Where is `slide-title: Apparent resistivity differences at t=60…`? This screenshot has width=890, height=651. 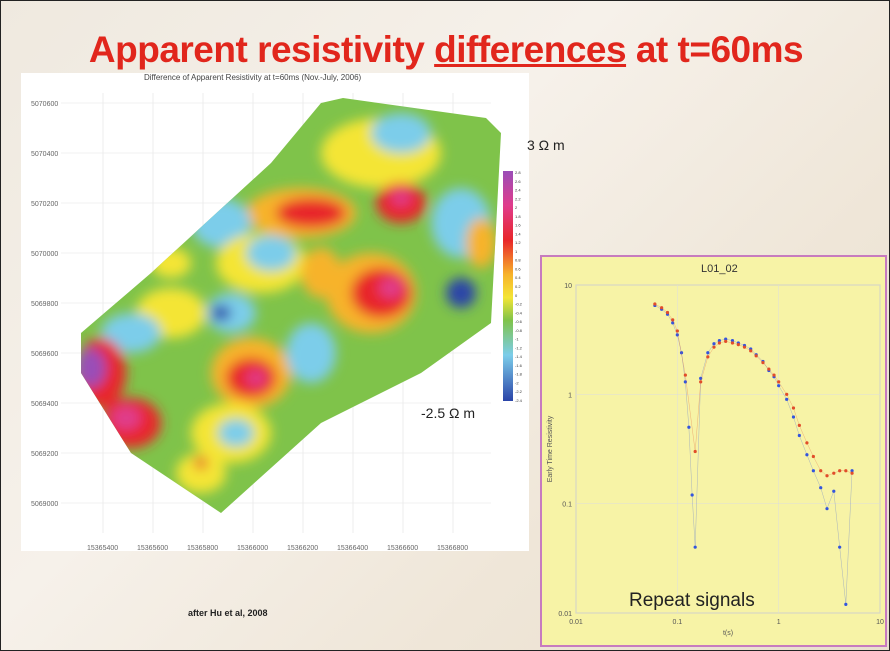
slide-title: Apparent resistivity differences at t=60… is located at coordinates (445, 50).